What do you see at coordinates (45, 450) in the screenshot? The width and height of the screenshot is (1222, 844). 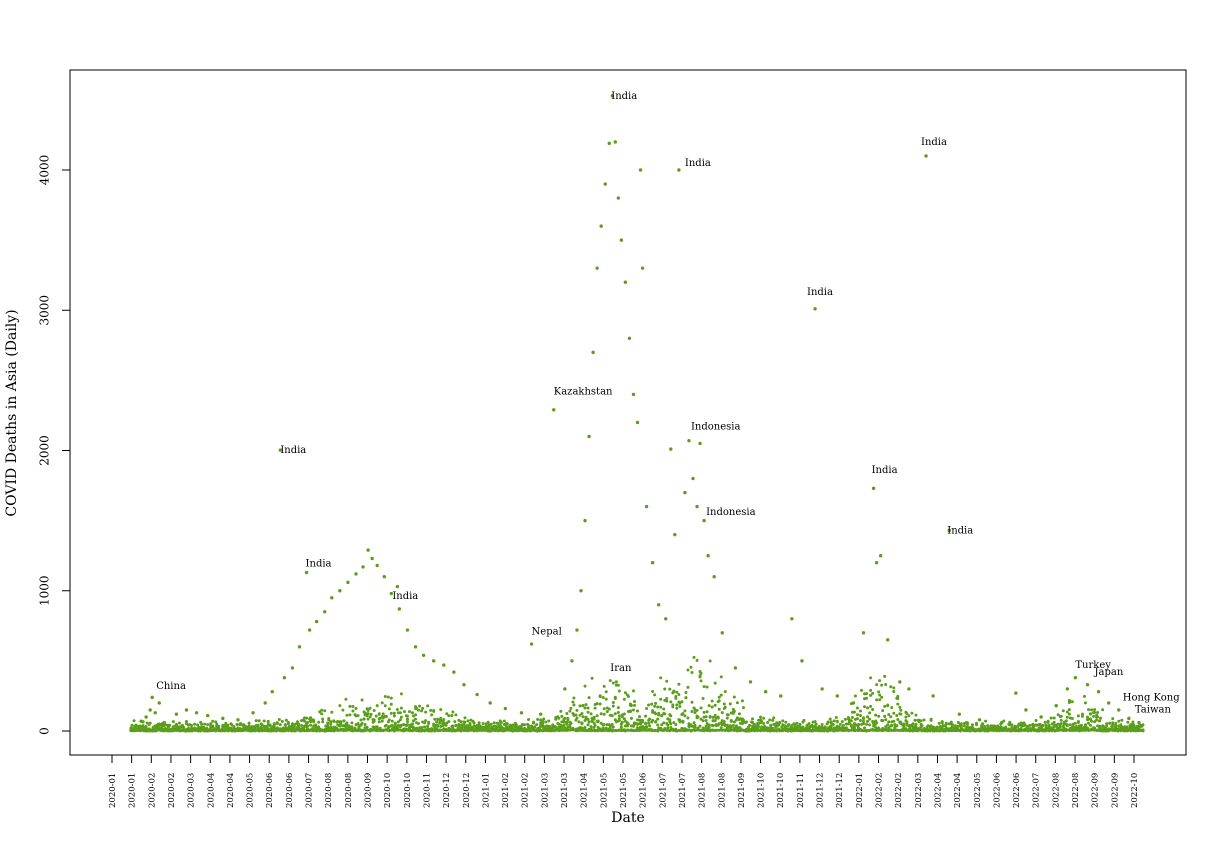 I see `y-tick-label: 2000` at bounding box center [45, 450].